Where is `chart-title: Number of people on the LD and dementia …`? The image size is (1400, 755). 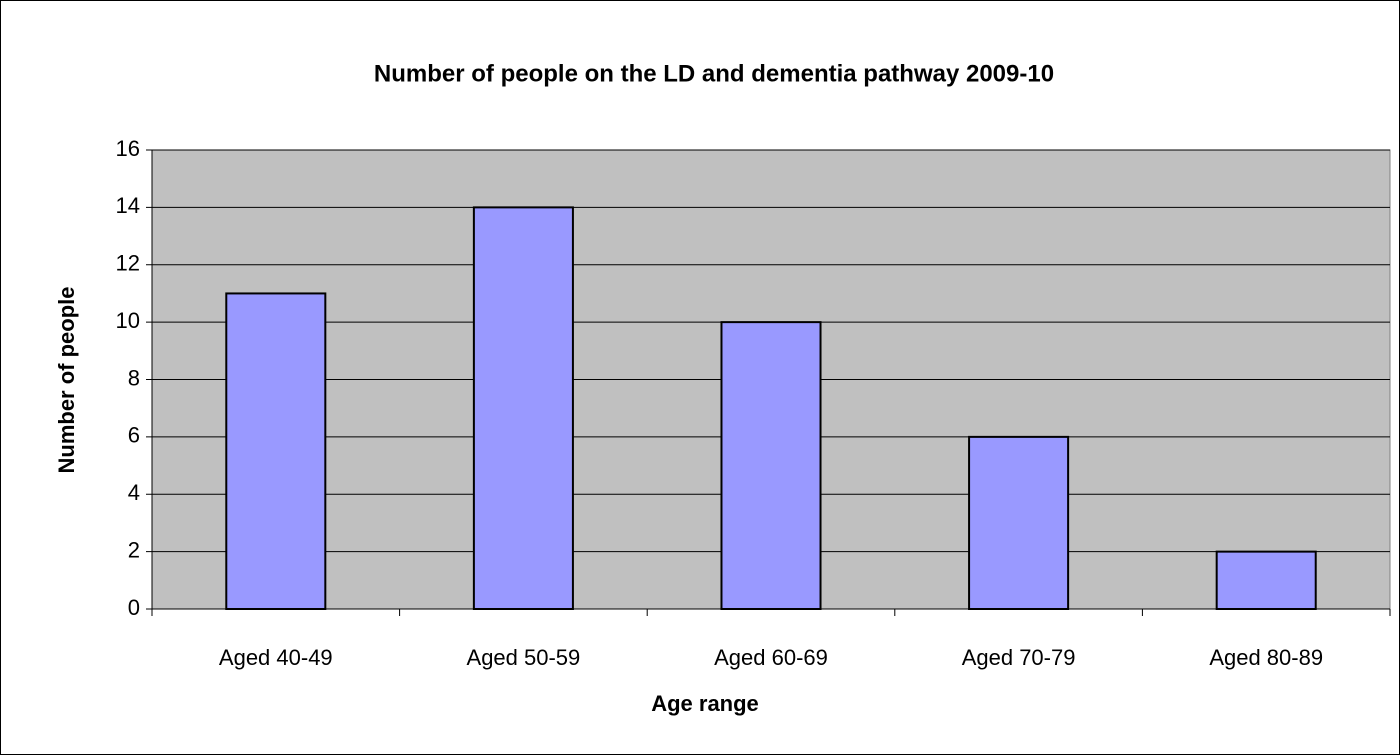 chart-title: Number of people on the LD and dementia … is located at coordinates (714, 73).